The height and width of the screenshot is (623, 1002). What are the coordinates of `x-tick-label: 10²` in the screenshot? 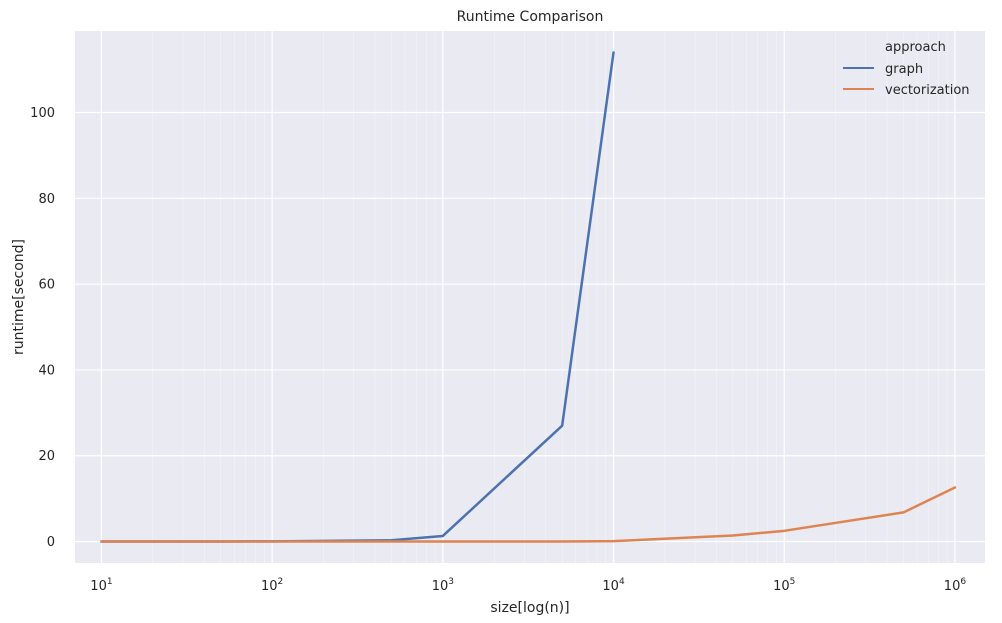 It's located at (272, 585).